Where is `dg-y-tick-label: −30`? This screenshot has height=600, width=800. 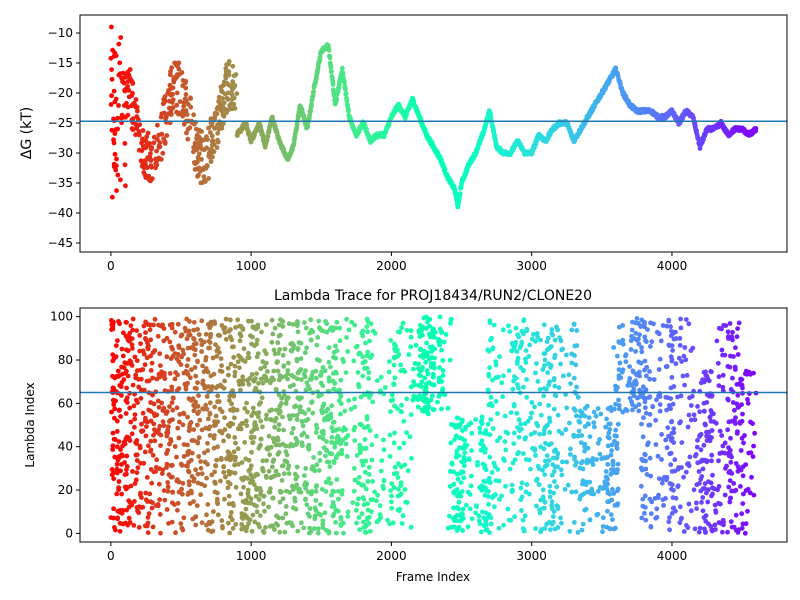
dg-y-tick-label: −30 is located at coordinates (60, 153).